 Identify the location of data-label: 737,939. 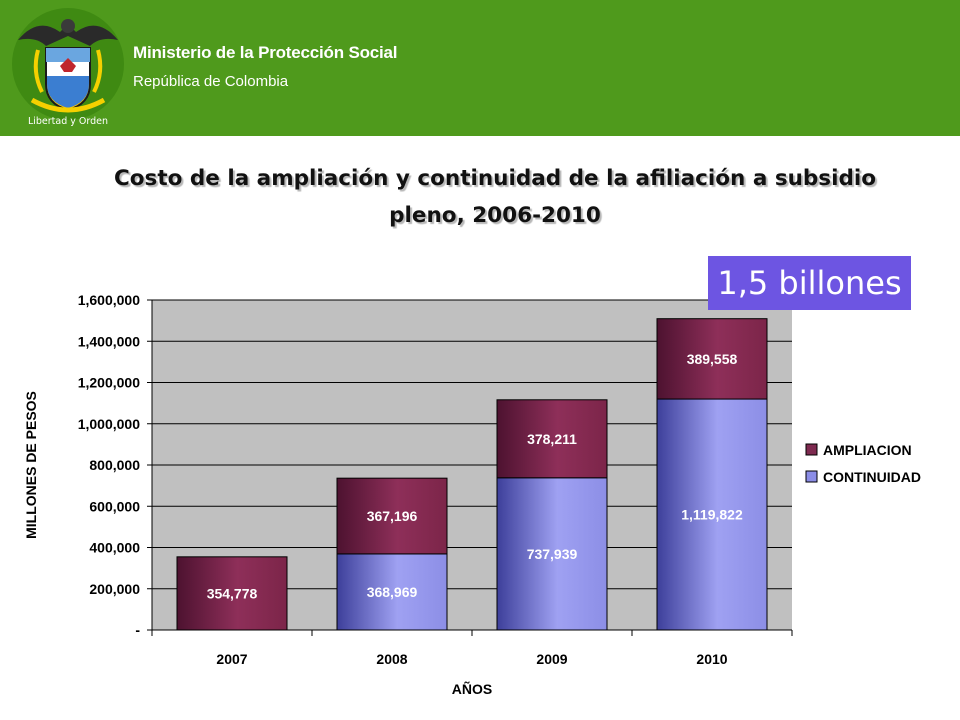
(552, 554).